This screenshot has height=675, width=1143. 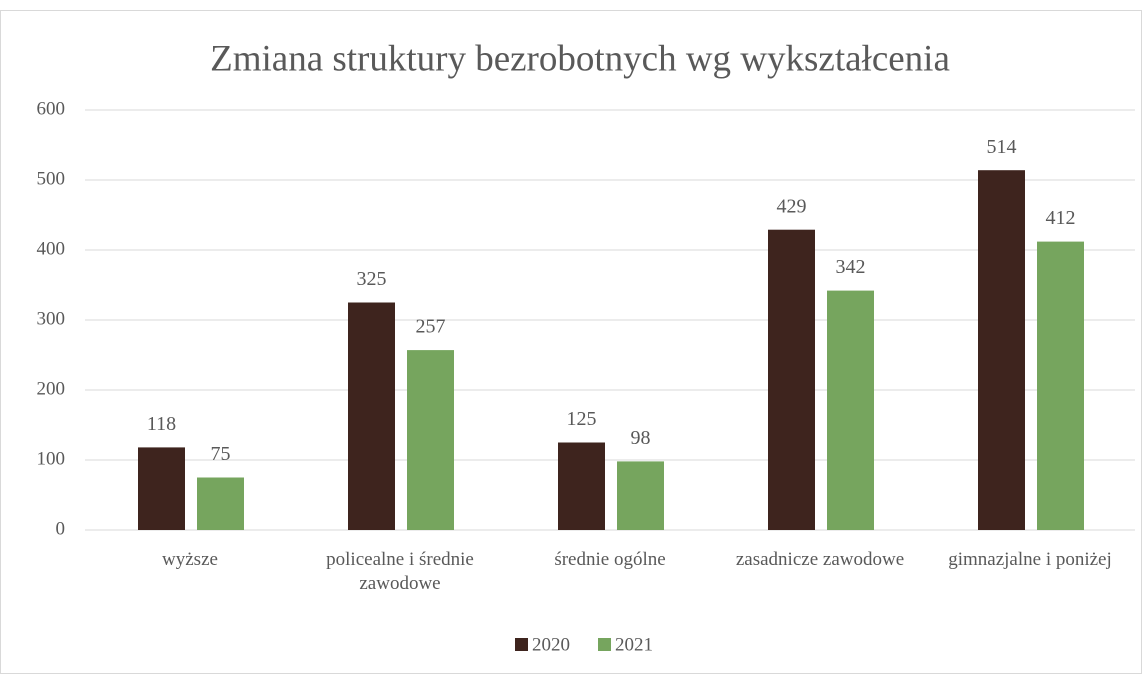 I want to click on x-tick-label: zasadnicze zawodowe, so click(x=820, y=559).